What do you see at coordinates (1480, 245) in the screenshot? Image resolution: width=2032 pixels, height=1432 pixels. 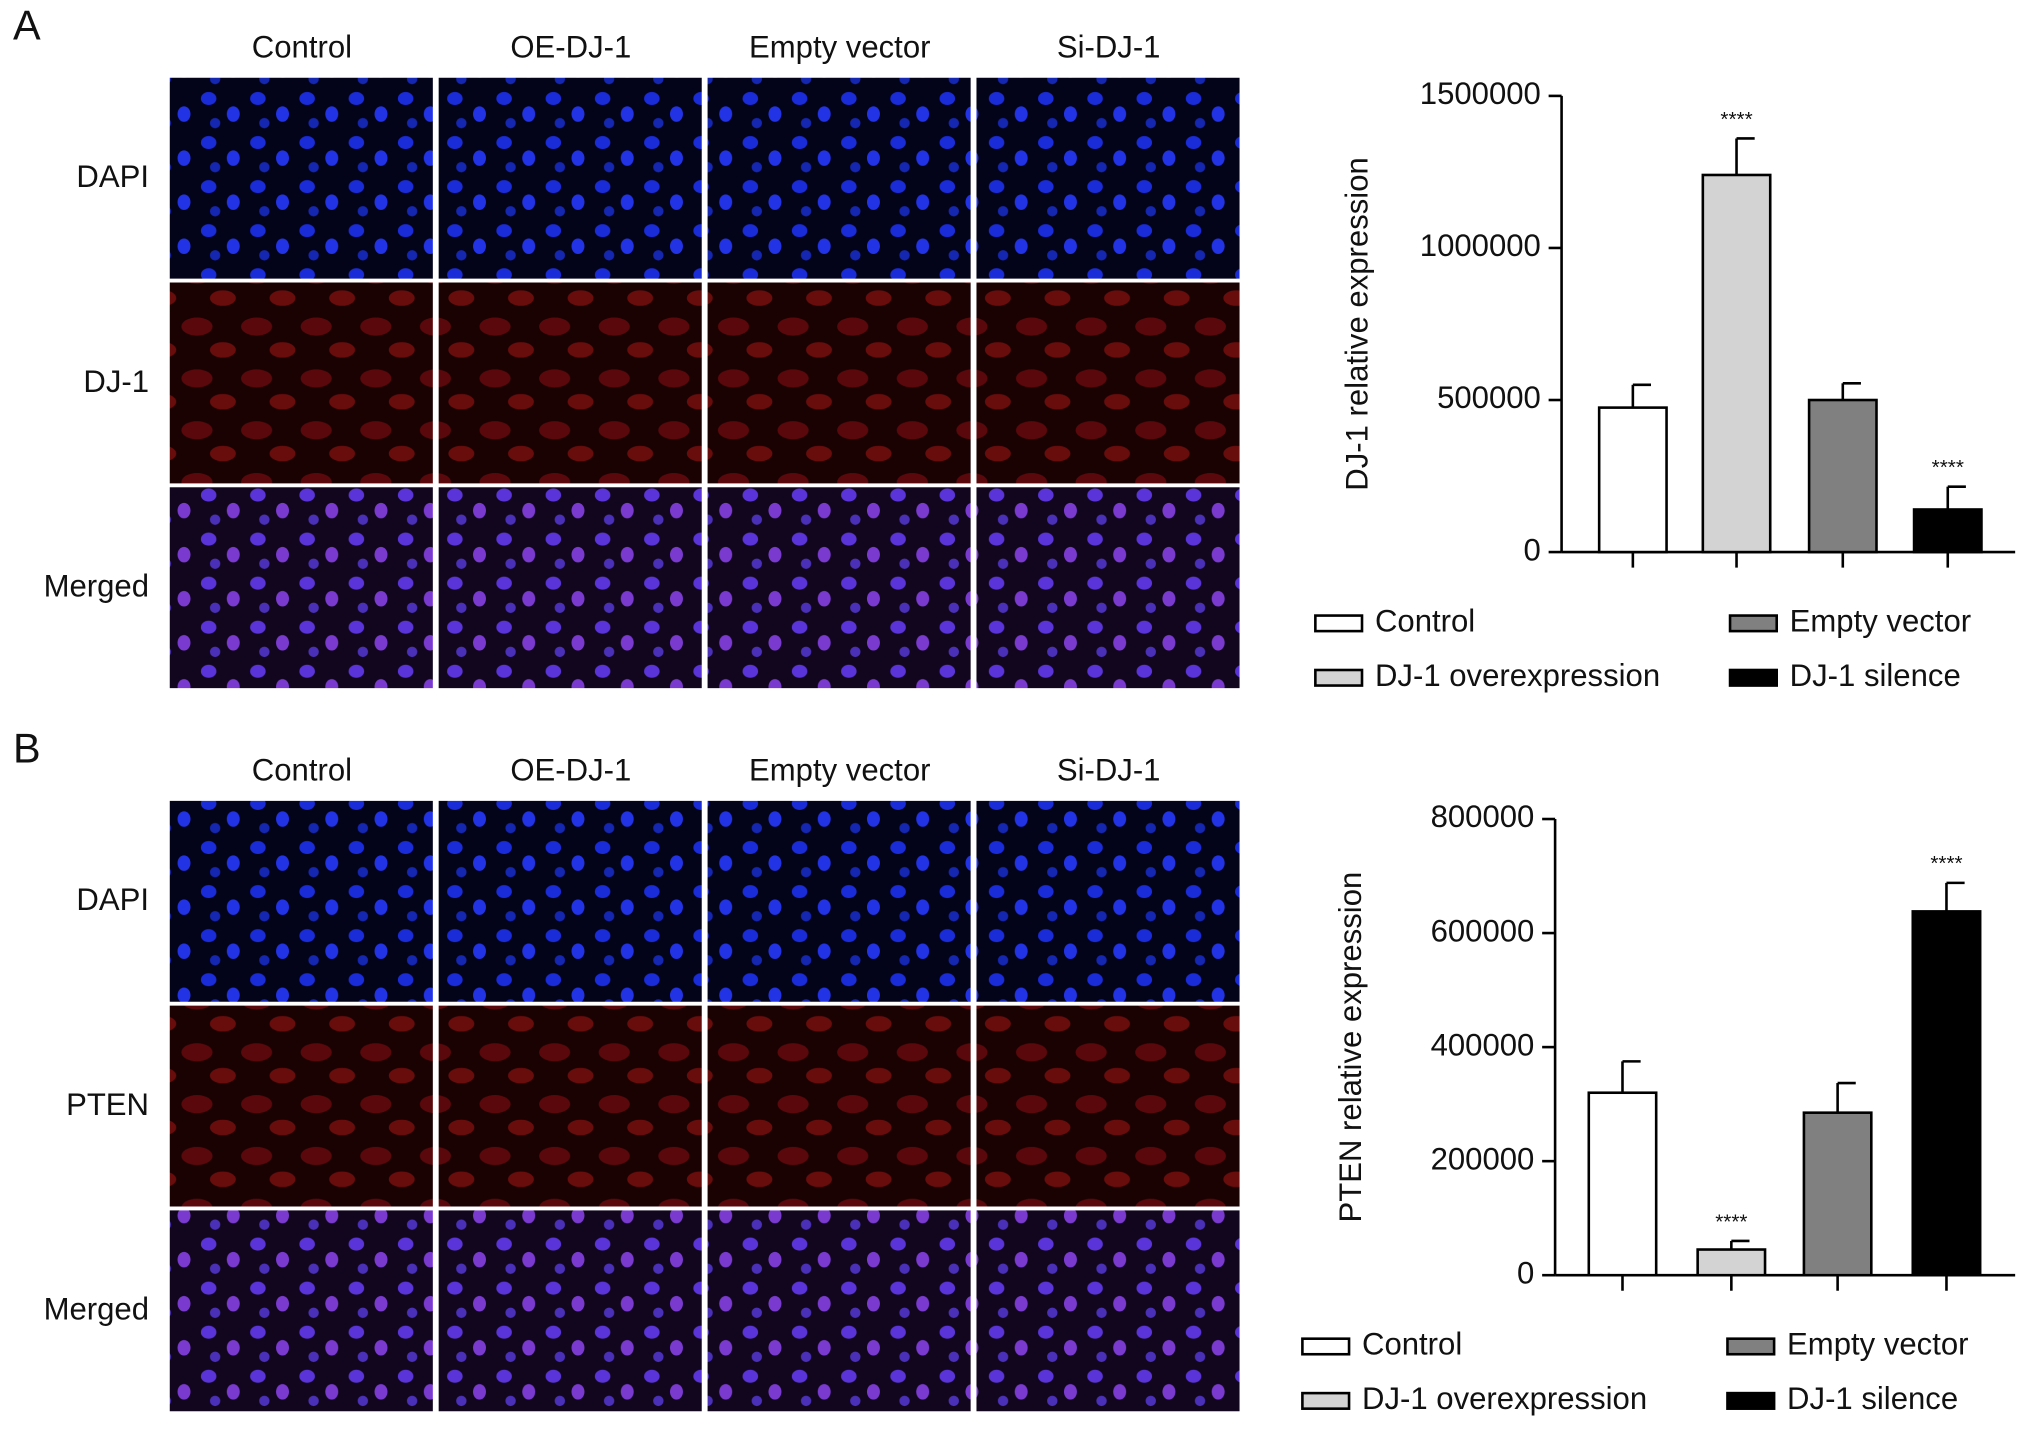 I see `y-tick-label: 1000000` at bounding box center [1480, 245].